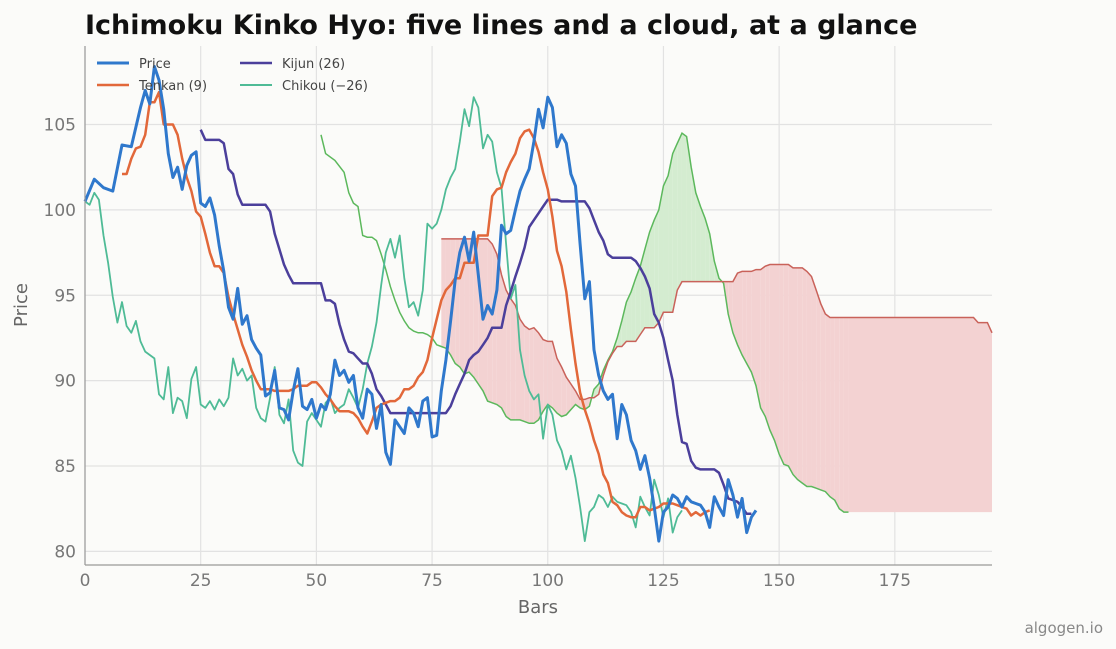 The width and height of the screenshot is (1116, 649). Describe the element at coordinates (21, 305) in the screenshot. I see `y-axis-label: Price` at that location.